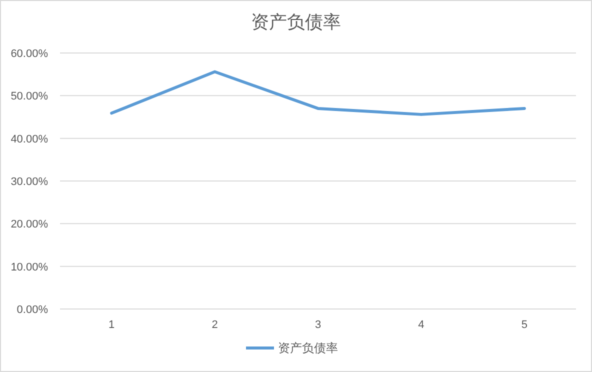  I want to click on x-tick-label: 3, so click(318, 325).